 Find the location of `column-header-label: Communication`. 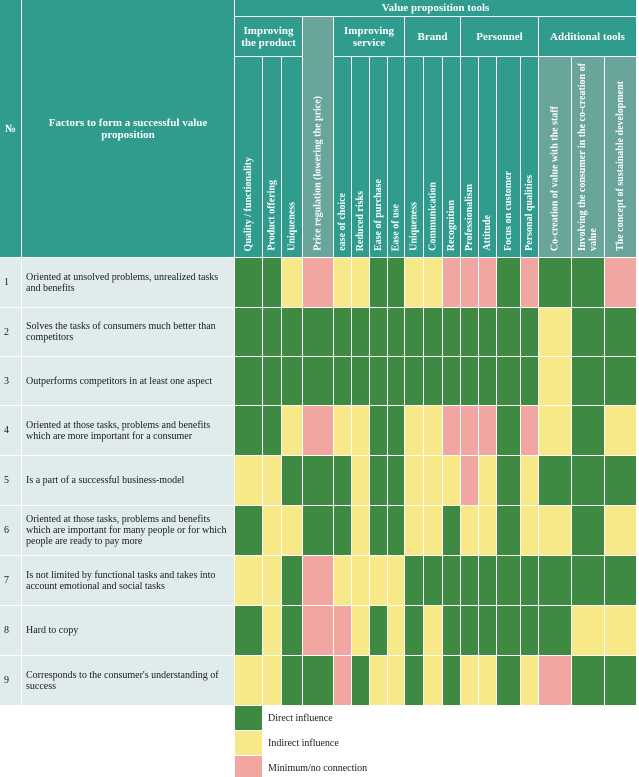

column-header-label: Communication is located at coordinates (433, 216).